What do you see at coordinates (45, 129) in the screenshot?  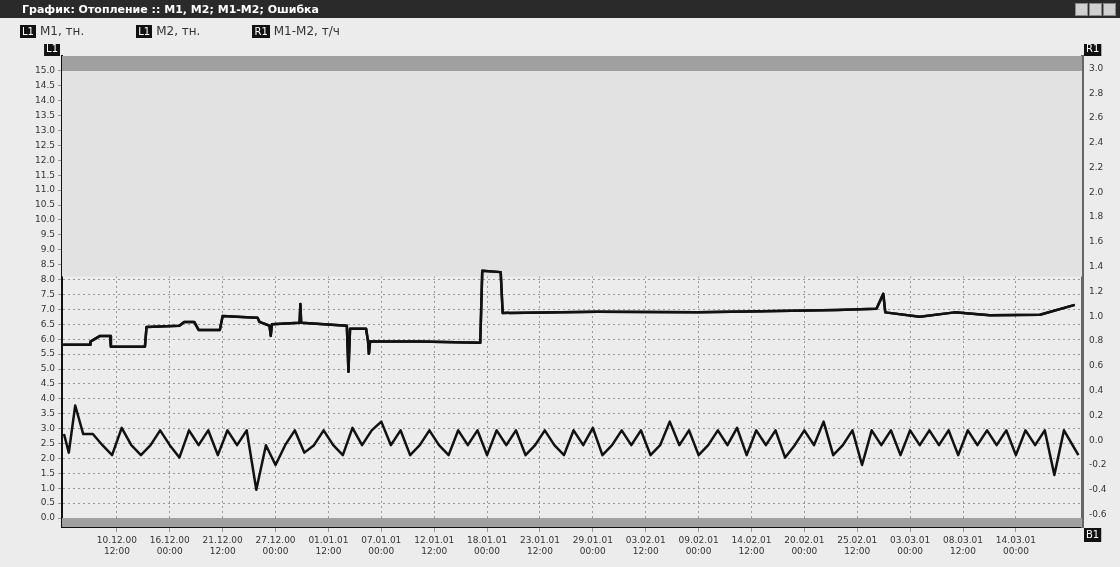 I see `y-tick-label: 13.0` at bounding box center [45, 129].